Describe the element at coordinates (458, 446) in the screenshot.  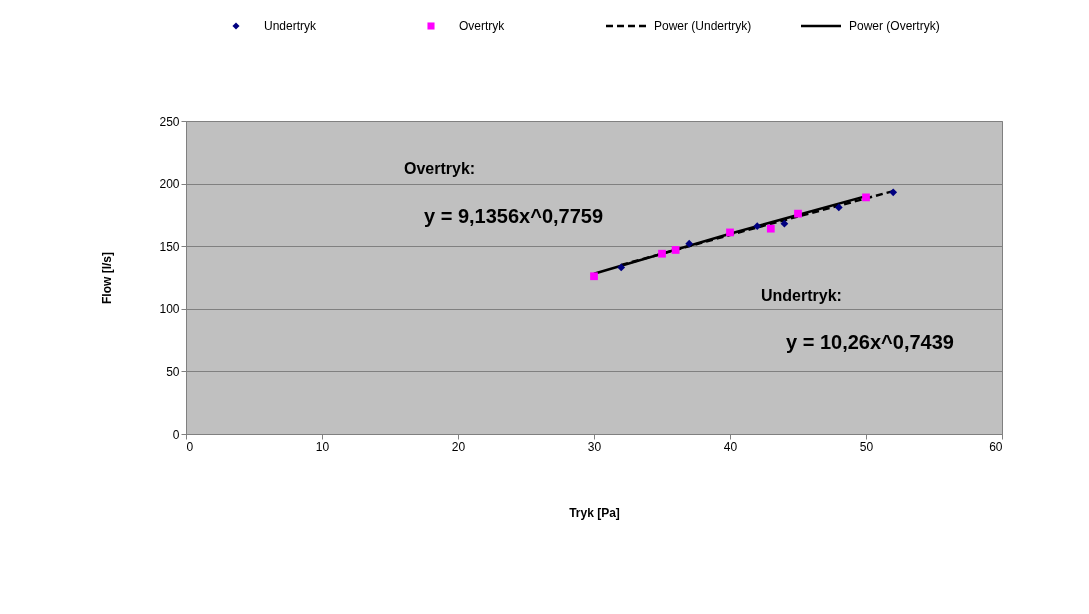
I see `x-tick-label: 20` at that location.